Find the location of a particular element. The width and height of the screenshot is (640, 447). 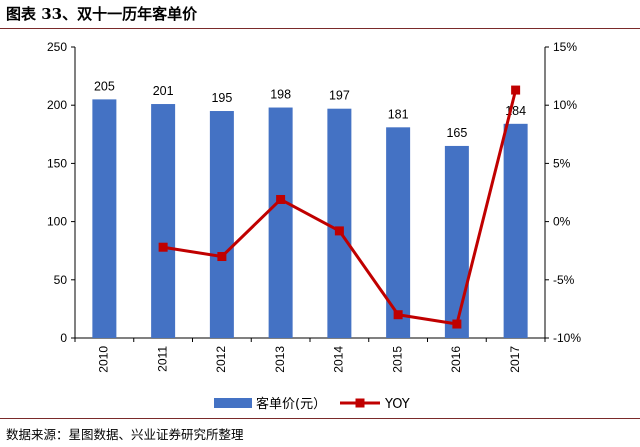

left-y-tick-label: 100 is located at coordinates (57, 222).